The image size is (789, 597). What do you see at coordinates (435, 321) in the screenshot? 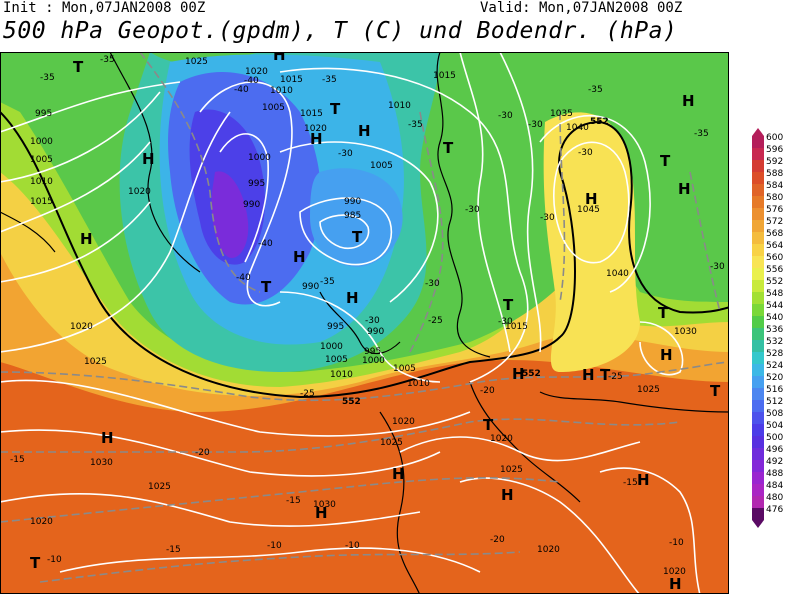
I see `tlabel: -25` at bounding box center [435, 321].